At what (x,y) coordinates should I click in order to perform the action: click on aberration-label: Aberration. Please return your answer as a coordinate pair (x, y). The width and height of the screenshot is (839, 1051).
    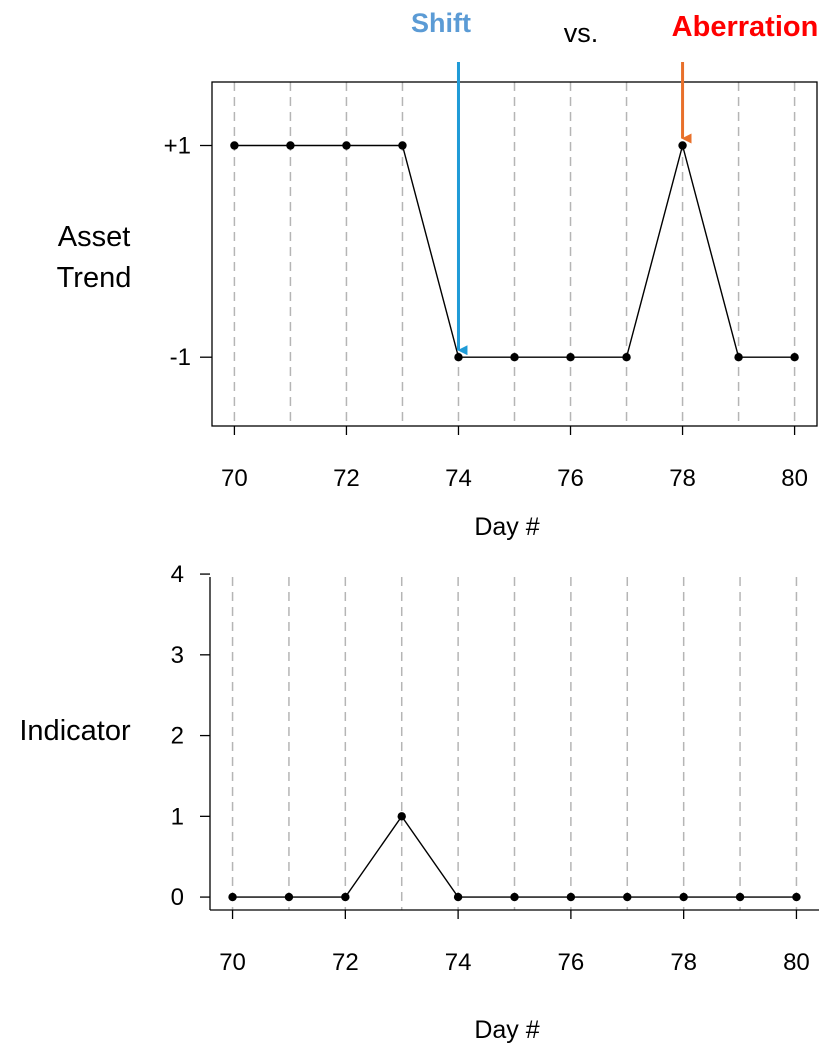
    Looking at the image, I should click on (745, 27).